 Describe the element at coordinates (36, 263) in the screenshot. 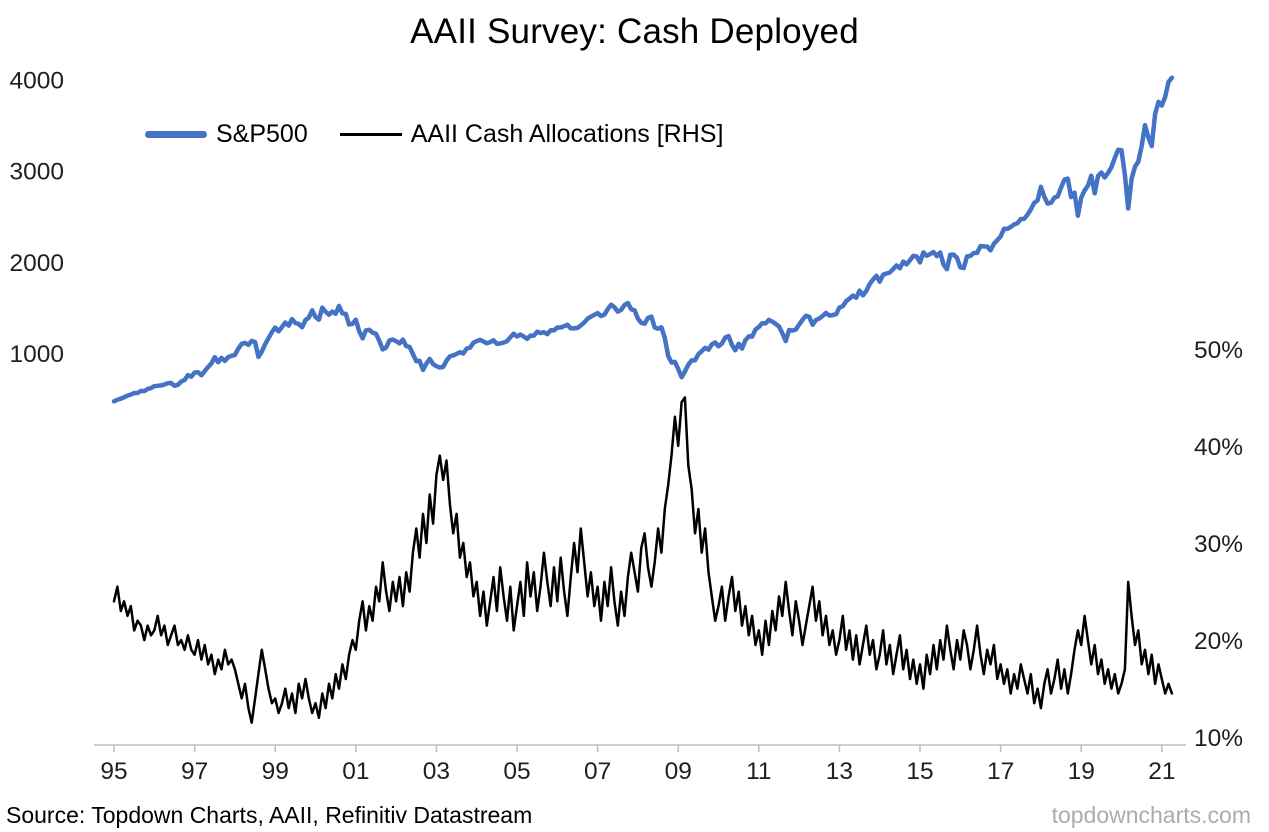

I see `left-axis-tick-label: 2000` at that location.